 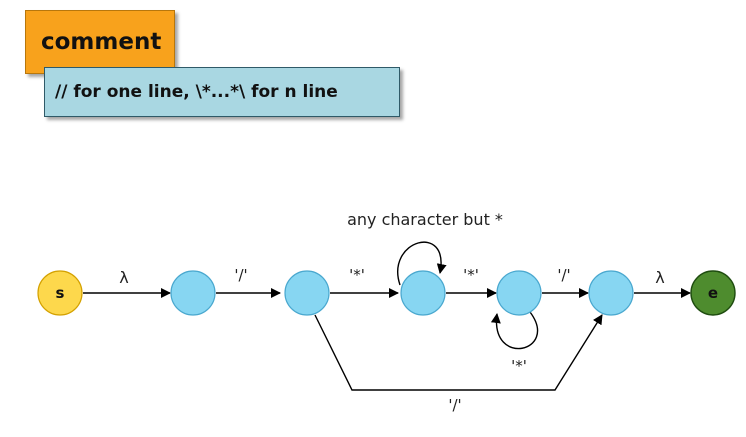 I want to click on label-3-to-4: '*', so click(x=471, y=275).